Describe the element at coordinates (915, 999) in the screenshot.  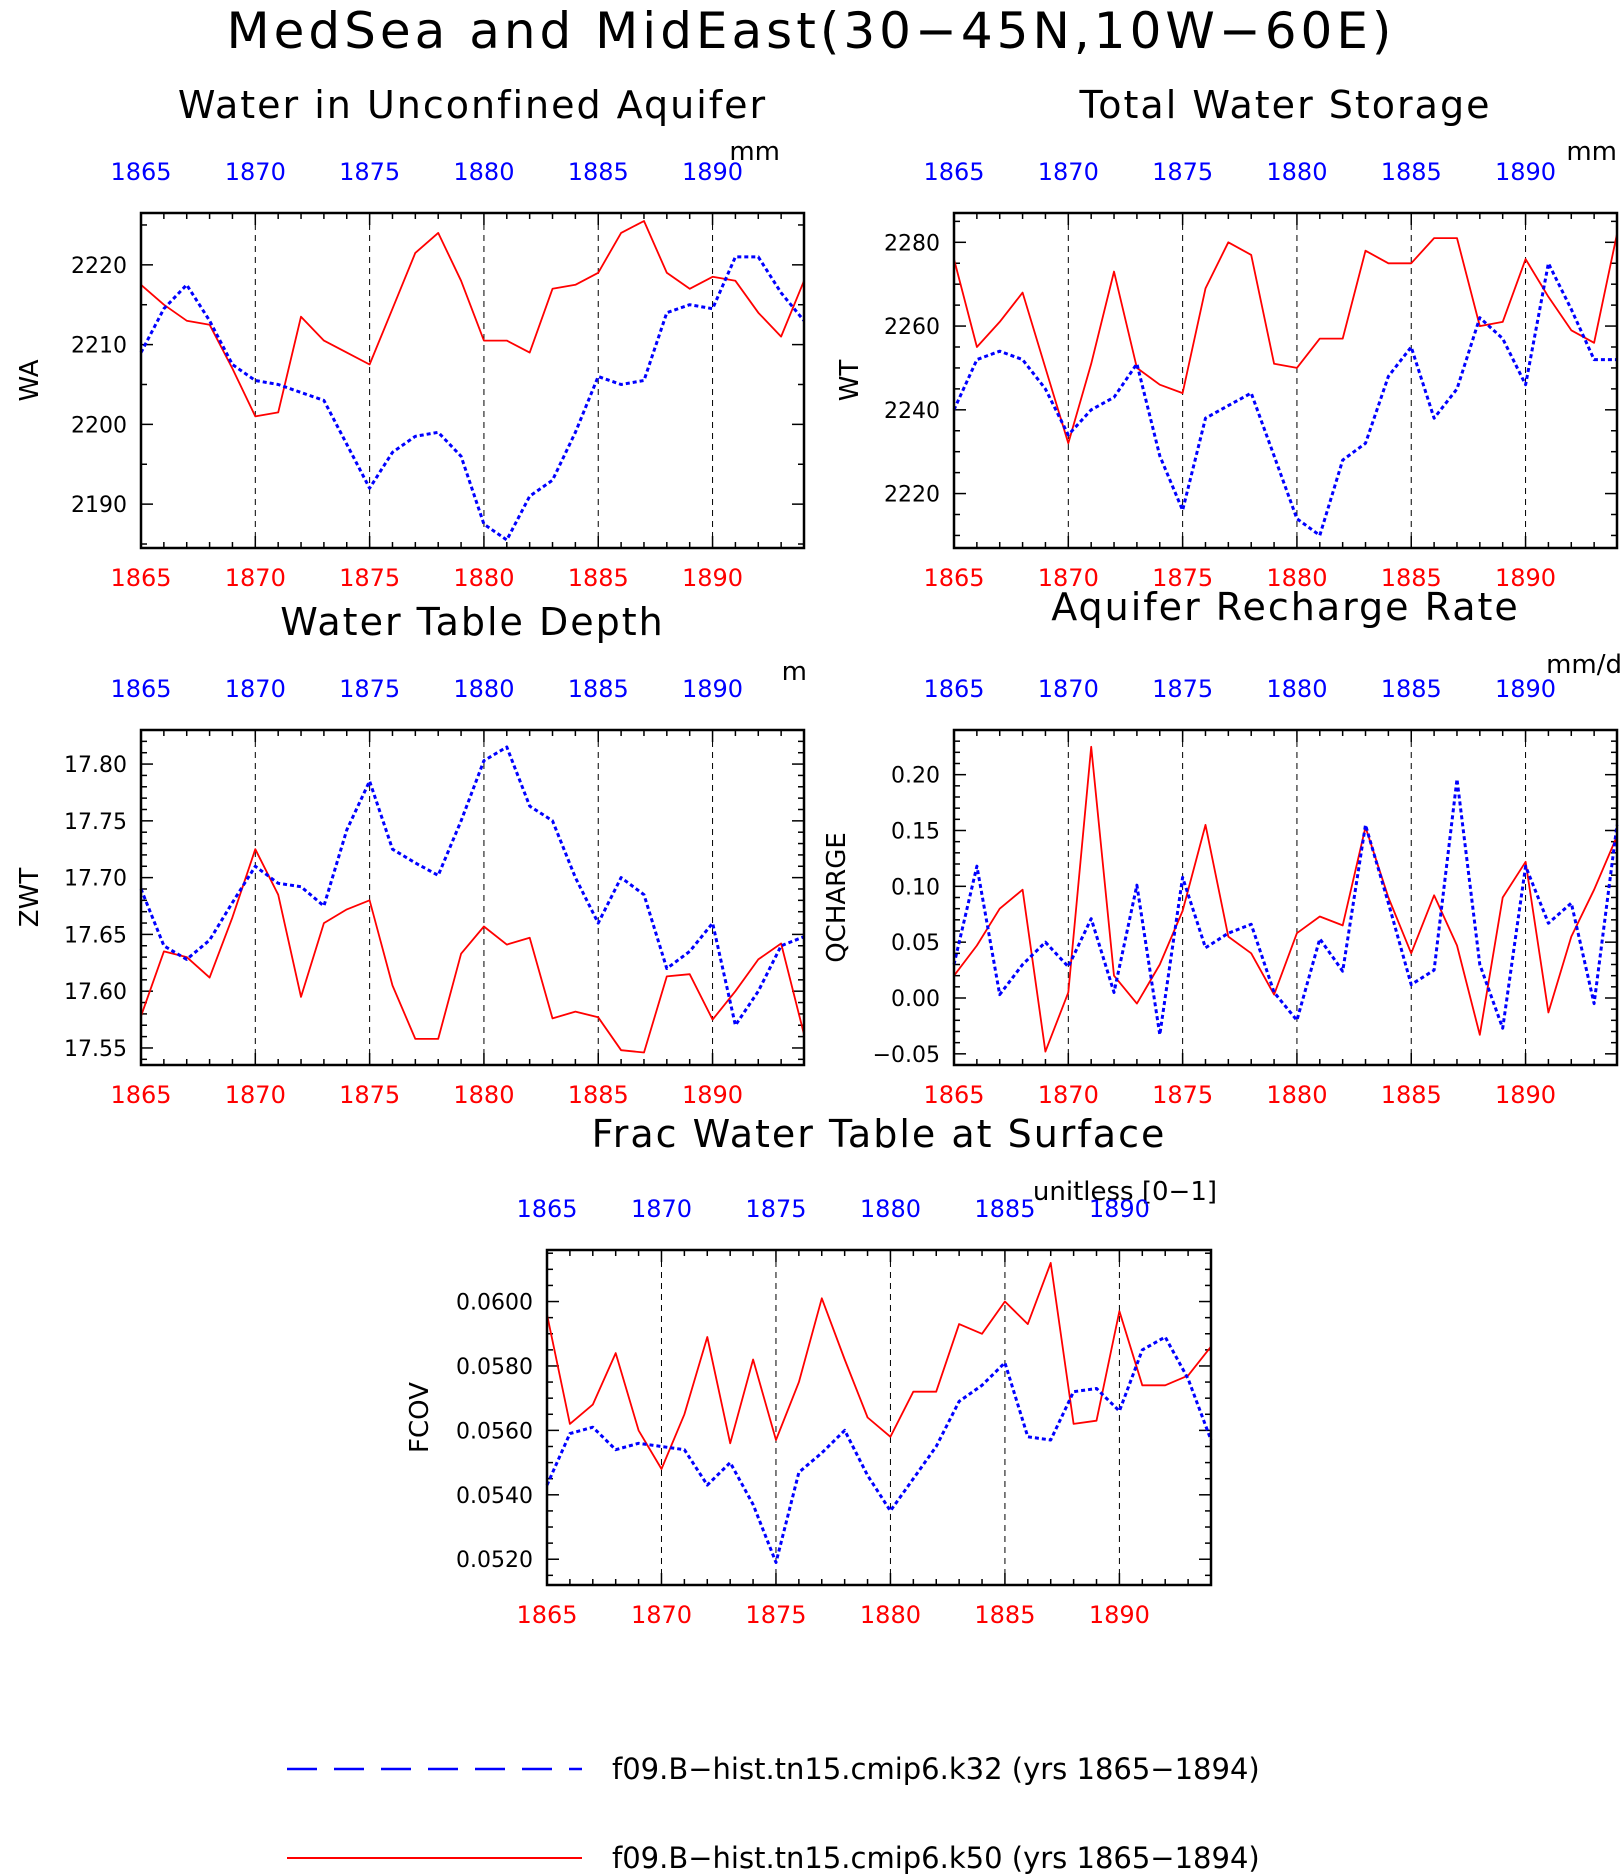
I see `y-tick-label: 0.00` at that location.